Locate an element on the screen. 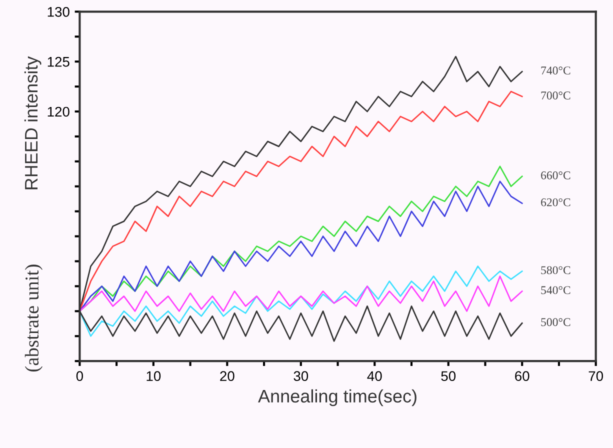 Image resolution: width=613 pixels, height=448 pixels. x-tick-label: 10 is located at coordinates (153, 376).